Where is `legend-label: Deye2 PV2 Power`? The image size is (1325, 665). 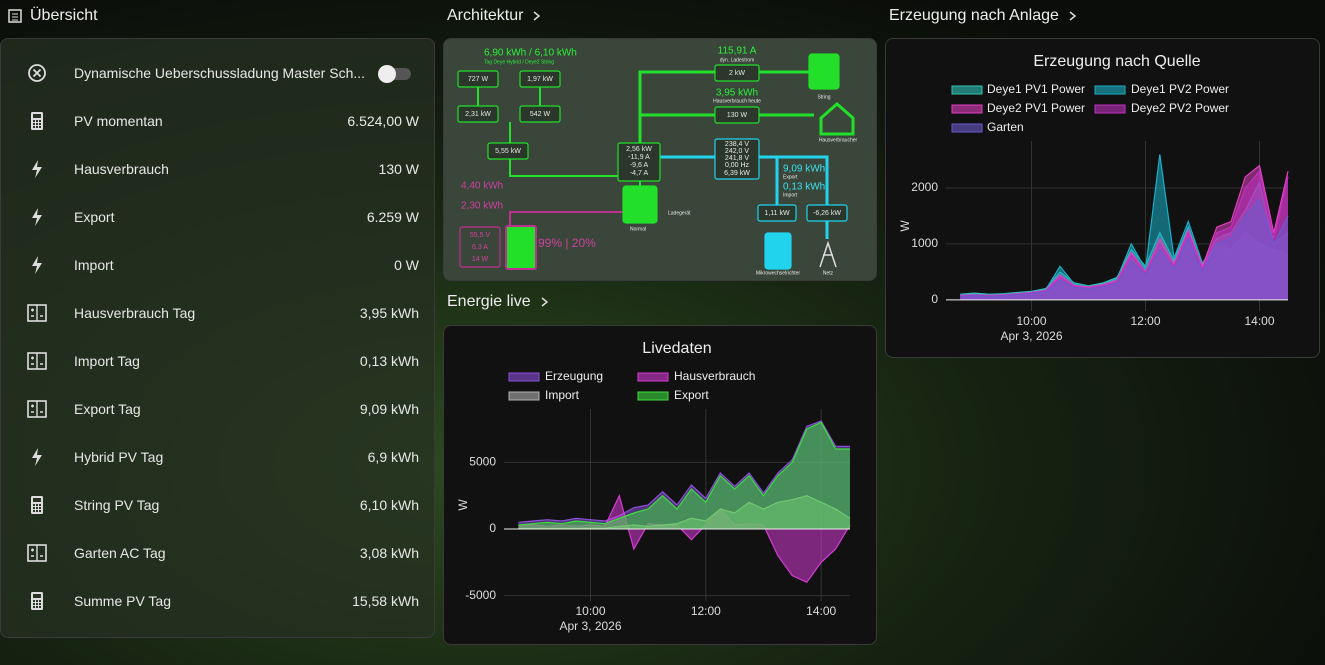 legend-label: Deye2 PV2 Power is located at coordinates (1180, 108).